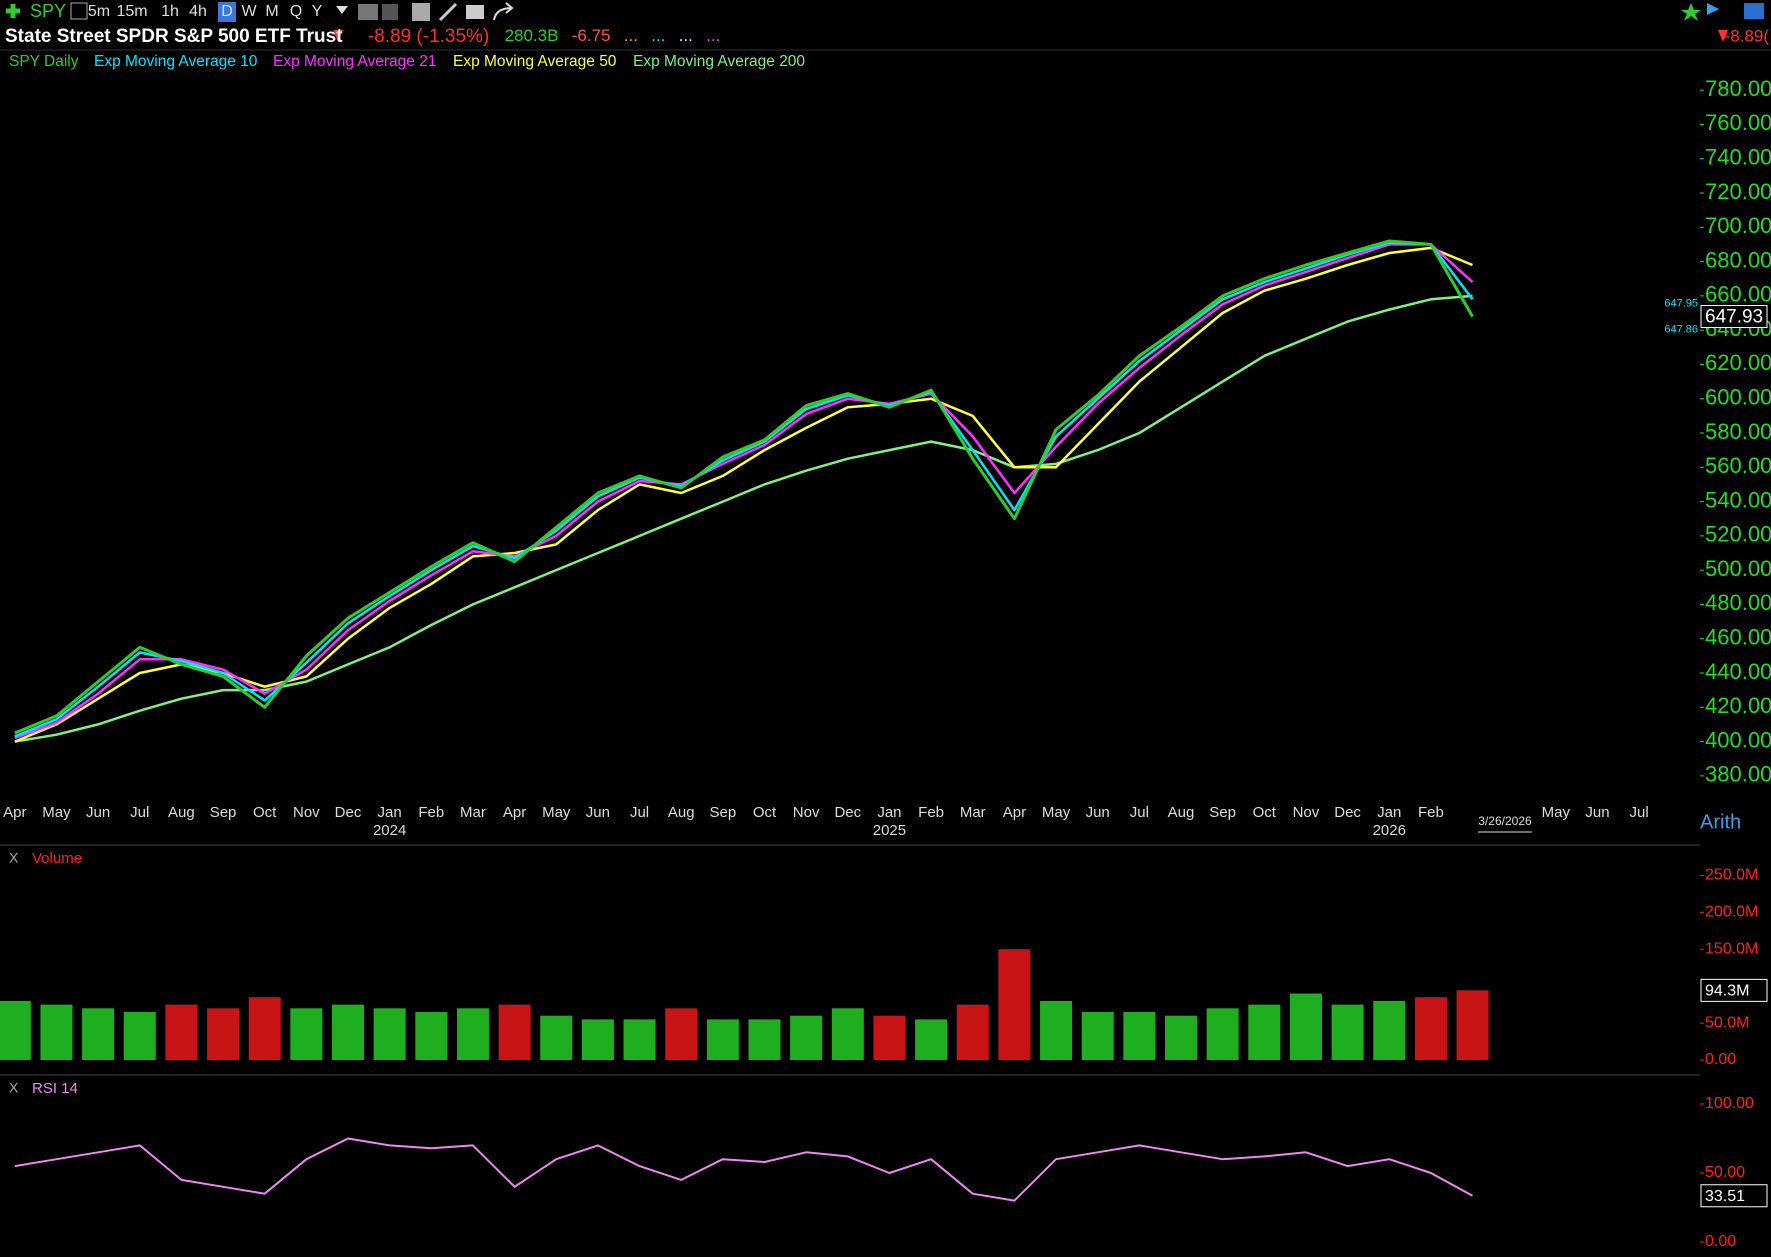 The width and height of the screenshot is (1771, 1257). What do you see at coordinates (1639, 812) in the screenshot?
I see `x-tick-label: Jul` at bounding box center [1639, 812].